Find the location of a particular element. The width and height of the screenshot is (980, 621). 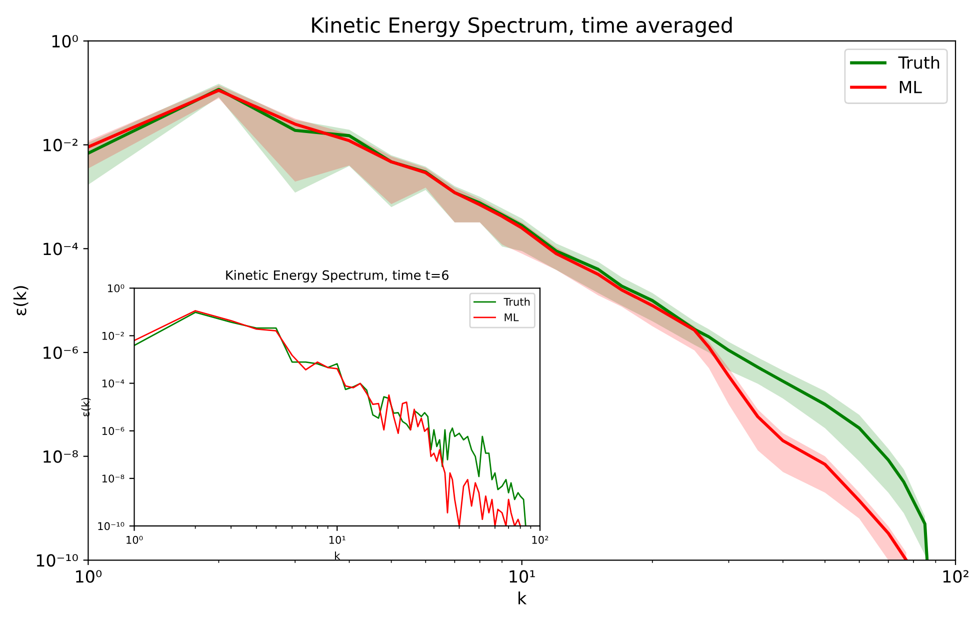

chart-title: Kinetic Energy Spectrum, time t=6 is located at coordinates (337, 276).